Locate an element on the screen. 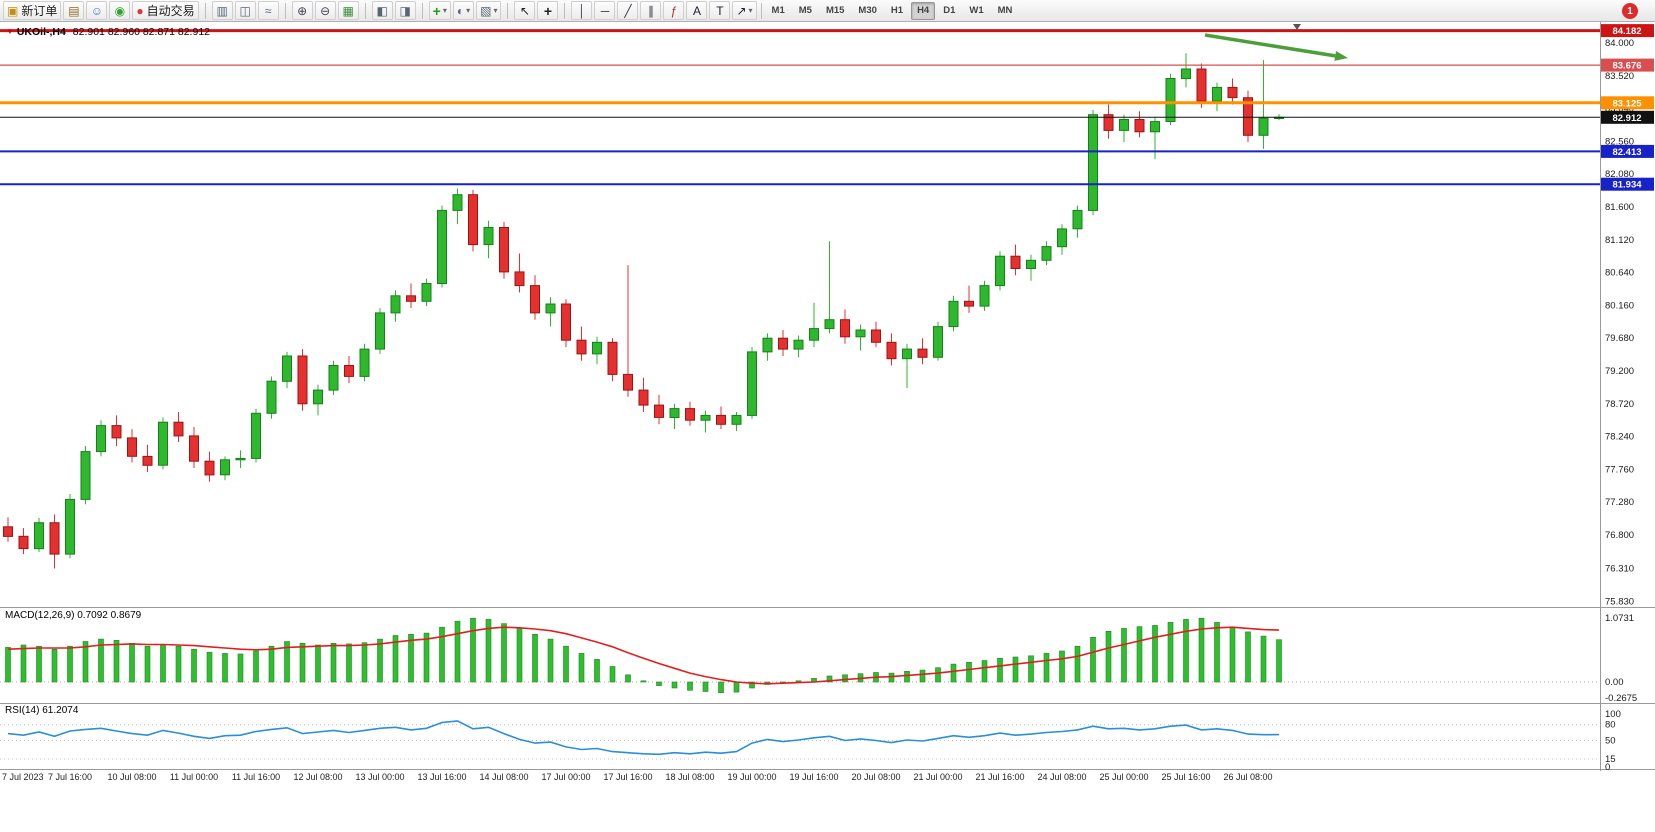 This screenshot has height=832, width=1655. horizontal-line-button: ─ is located at coordinates (605, 10).